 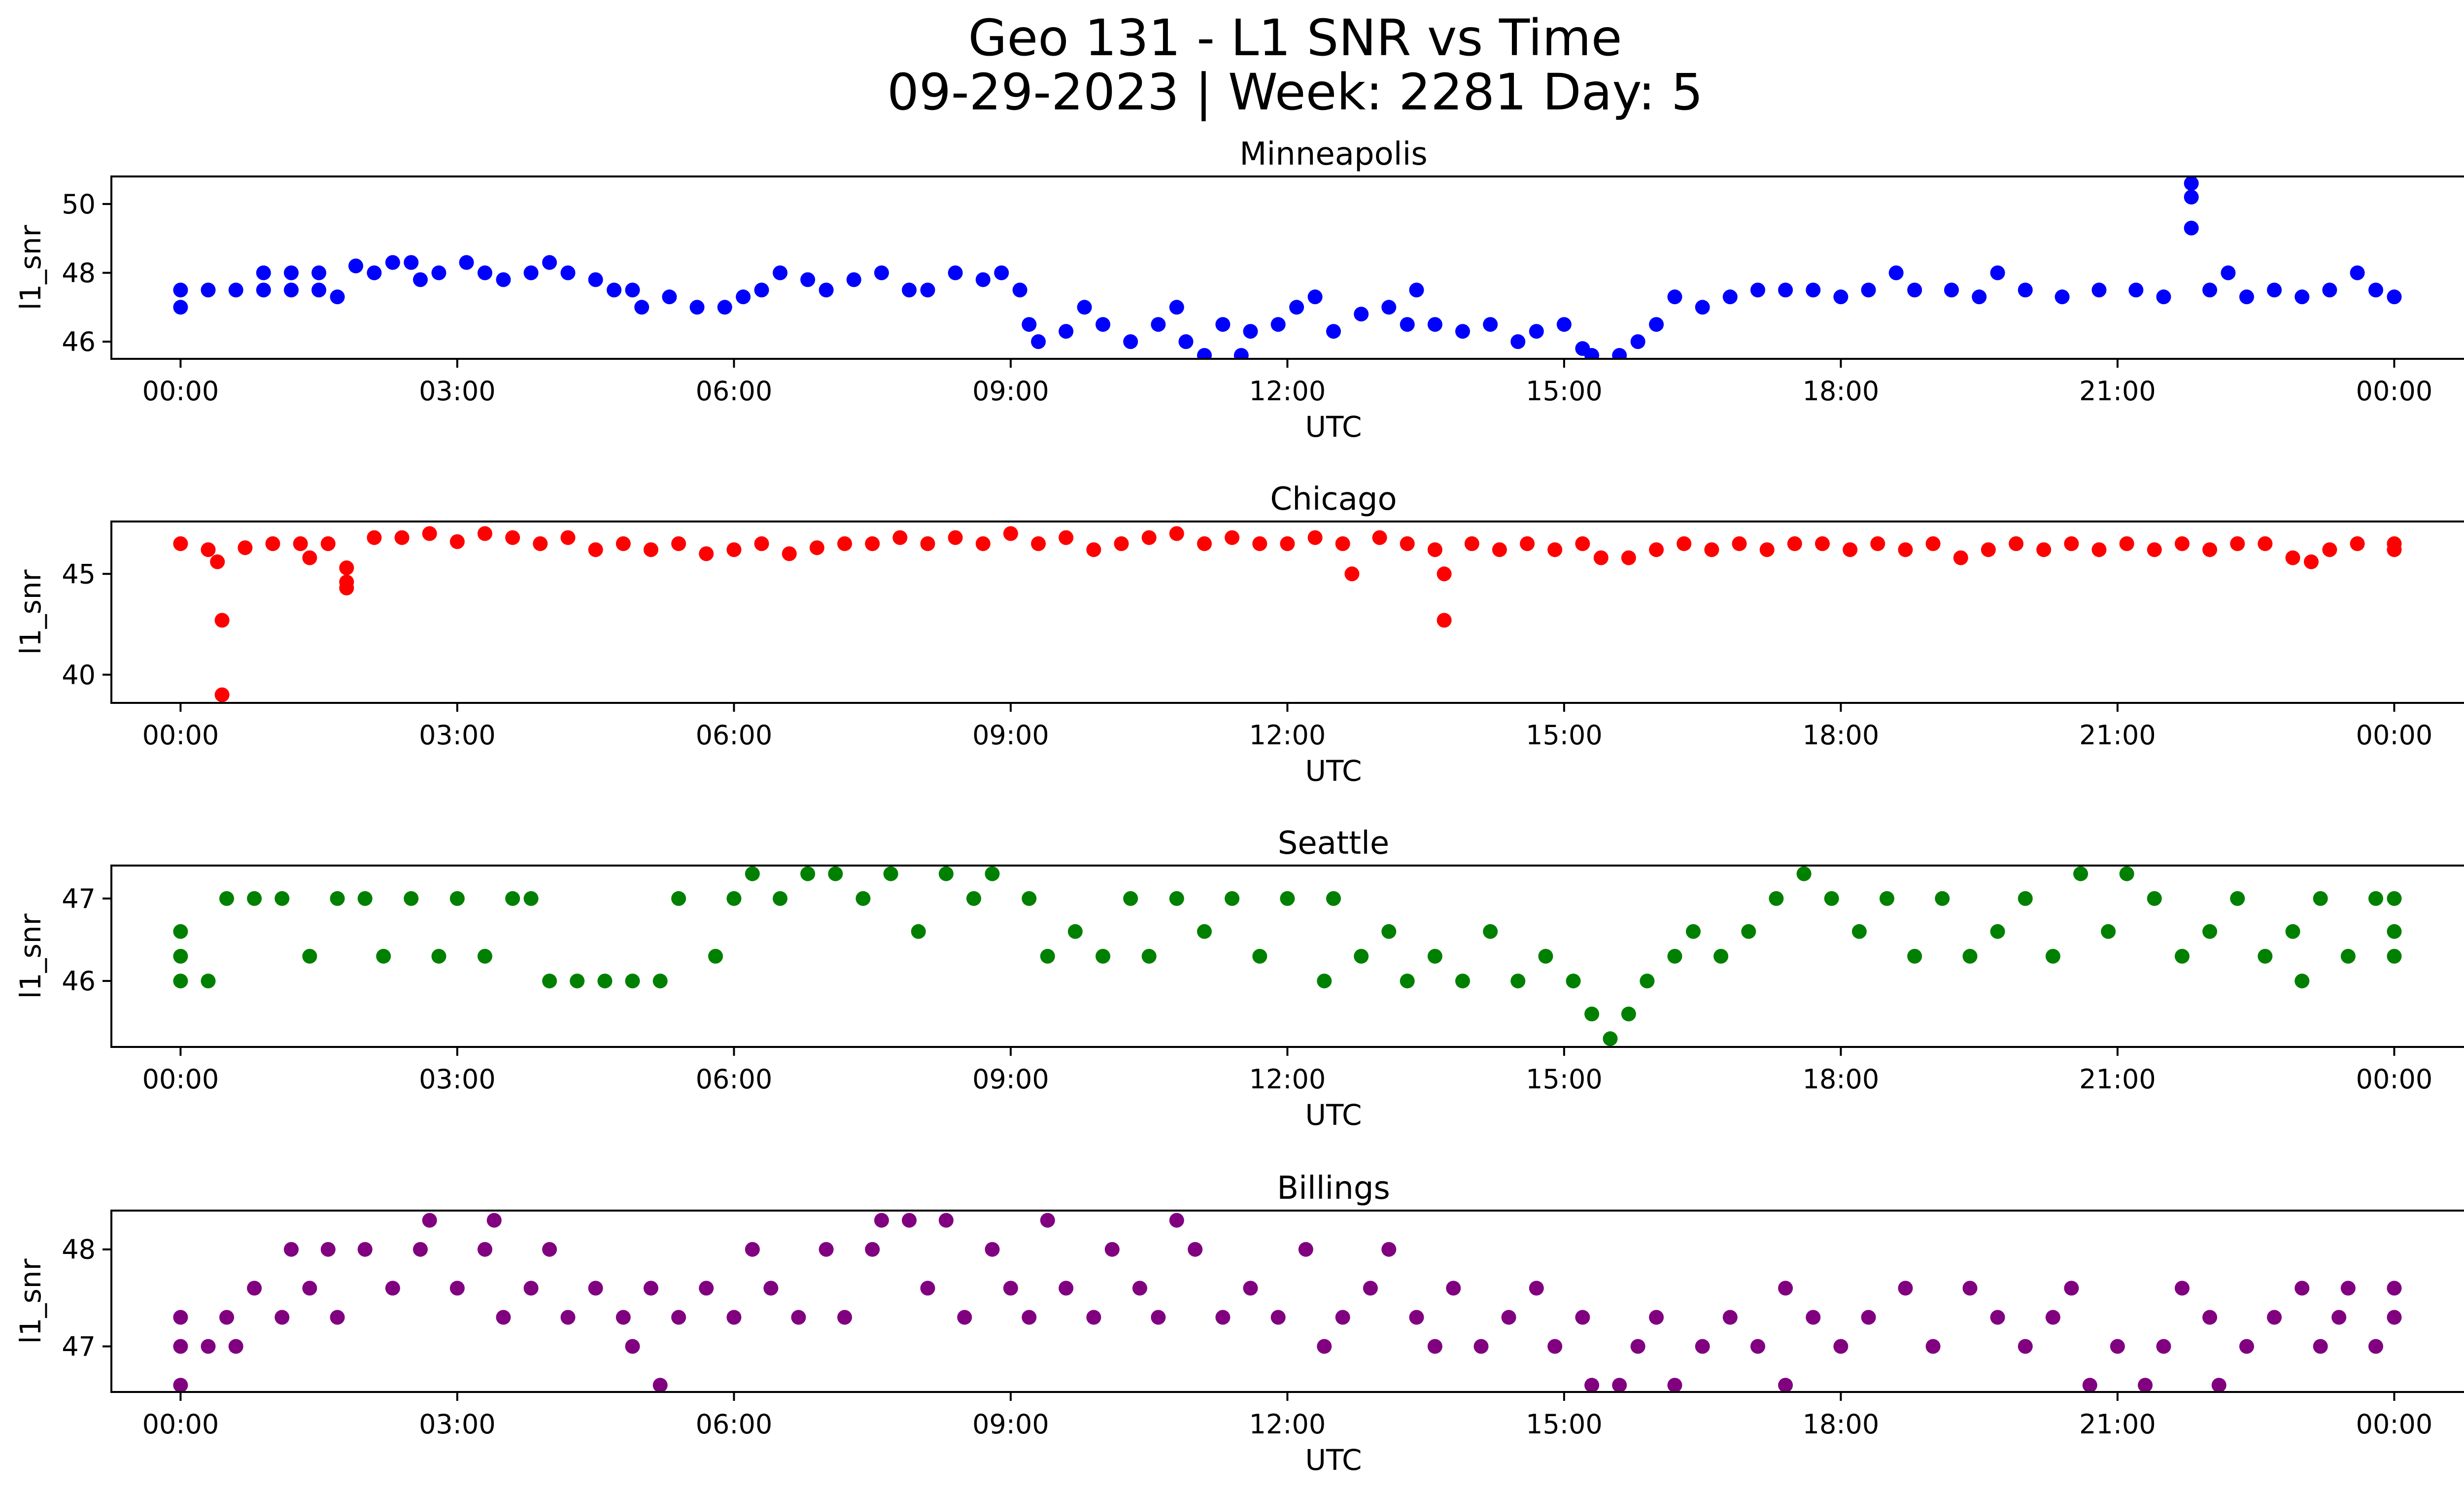 What do you see at coordinates (79, 272) in the screenshot?
I see `y-tick-label: 48` at bounding box center [79, 272].